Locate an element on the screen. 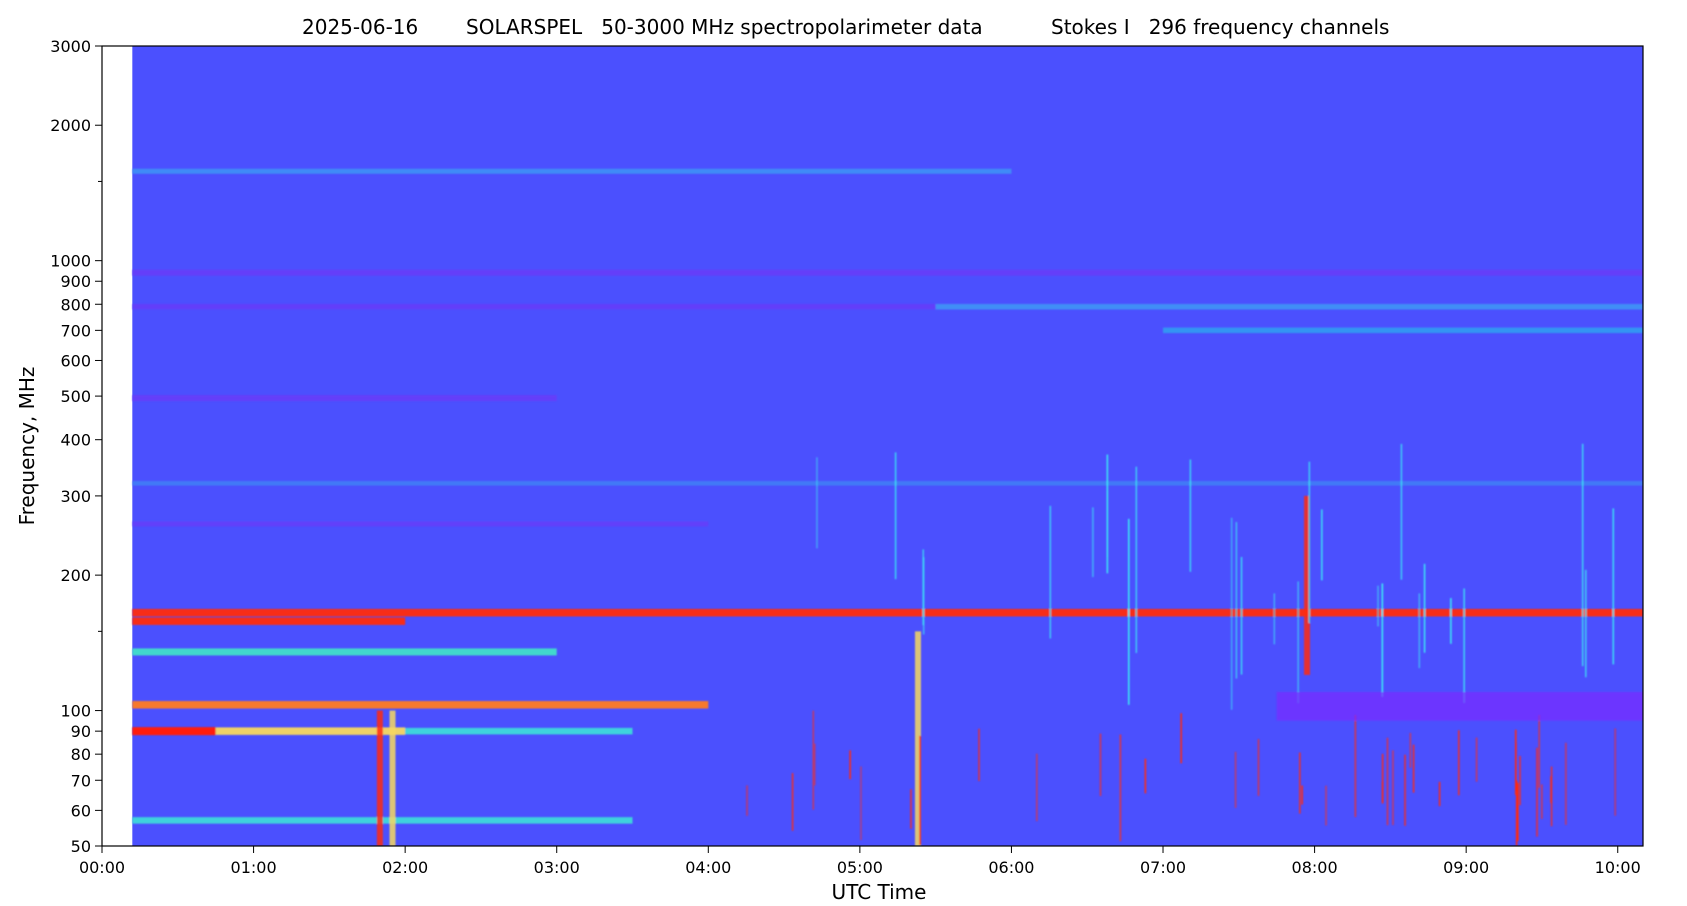  x-tick-label: 03:00 is located at coordinates (557, 867).